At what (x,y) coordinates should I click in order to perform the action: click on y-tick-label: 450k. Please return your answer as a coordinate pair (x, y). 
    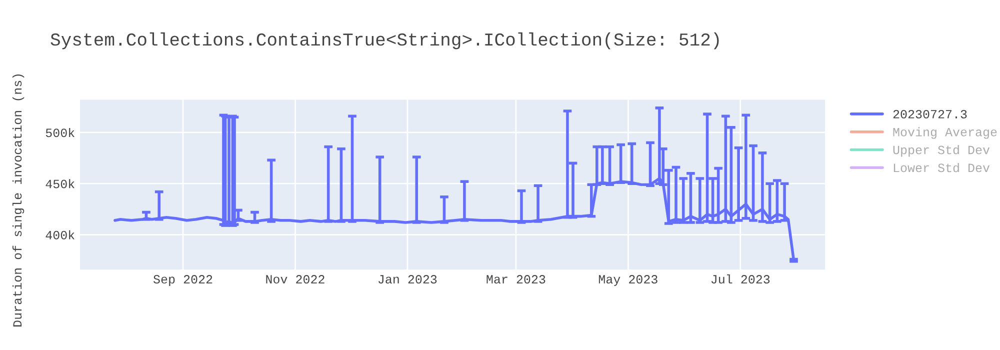
    Looking at the image, I should click on (60, 183).